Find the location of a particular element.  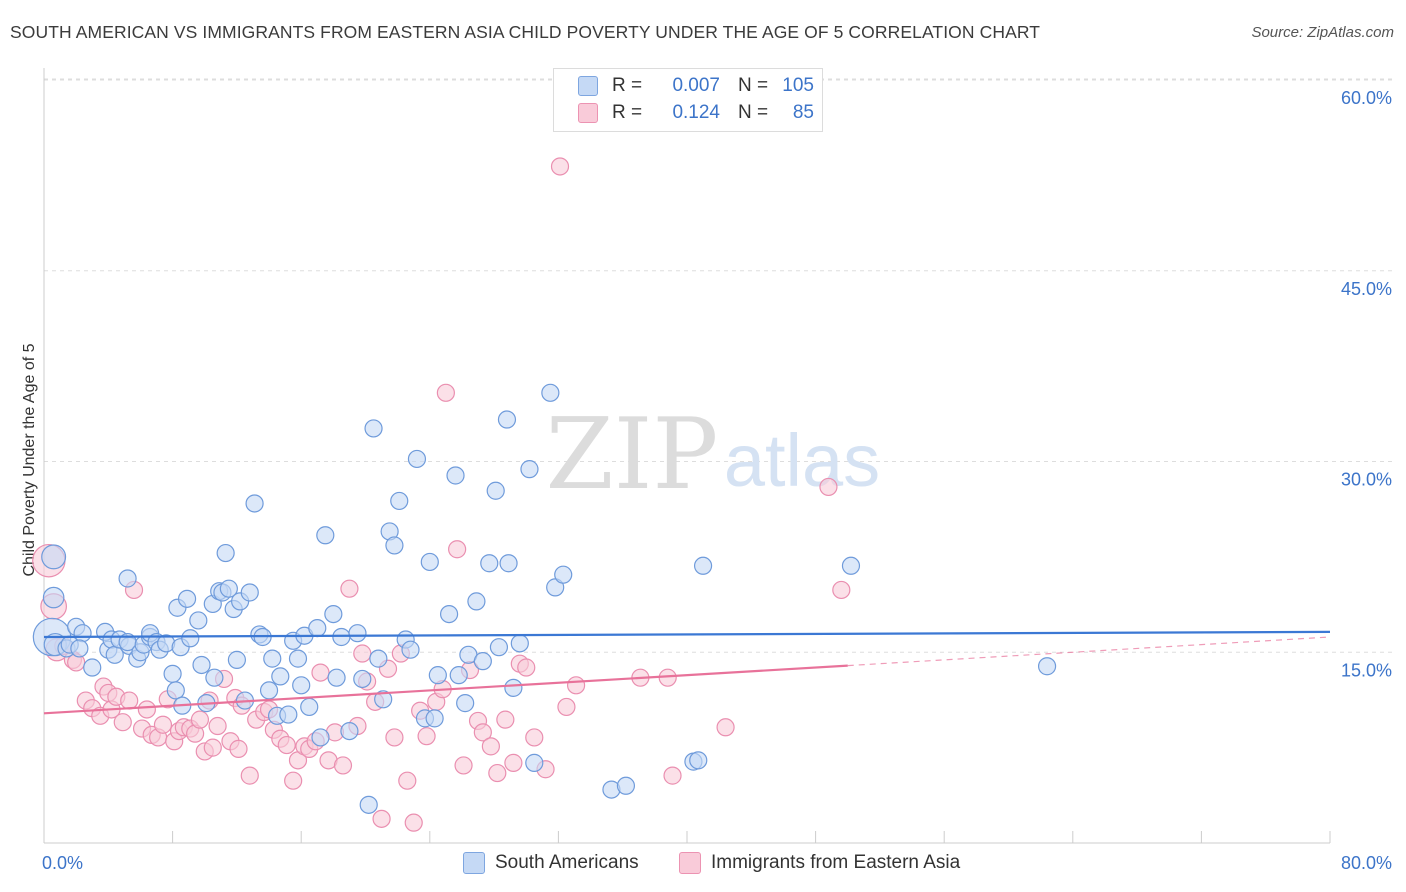

y-tick-label: 15.0% is located at coordinates (1366, 670).